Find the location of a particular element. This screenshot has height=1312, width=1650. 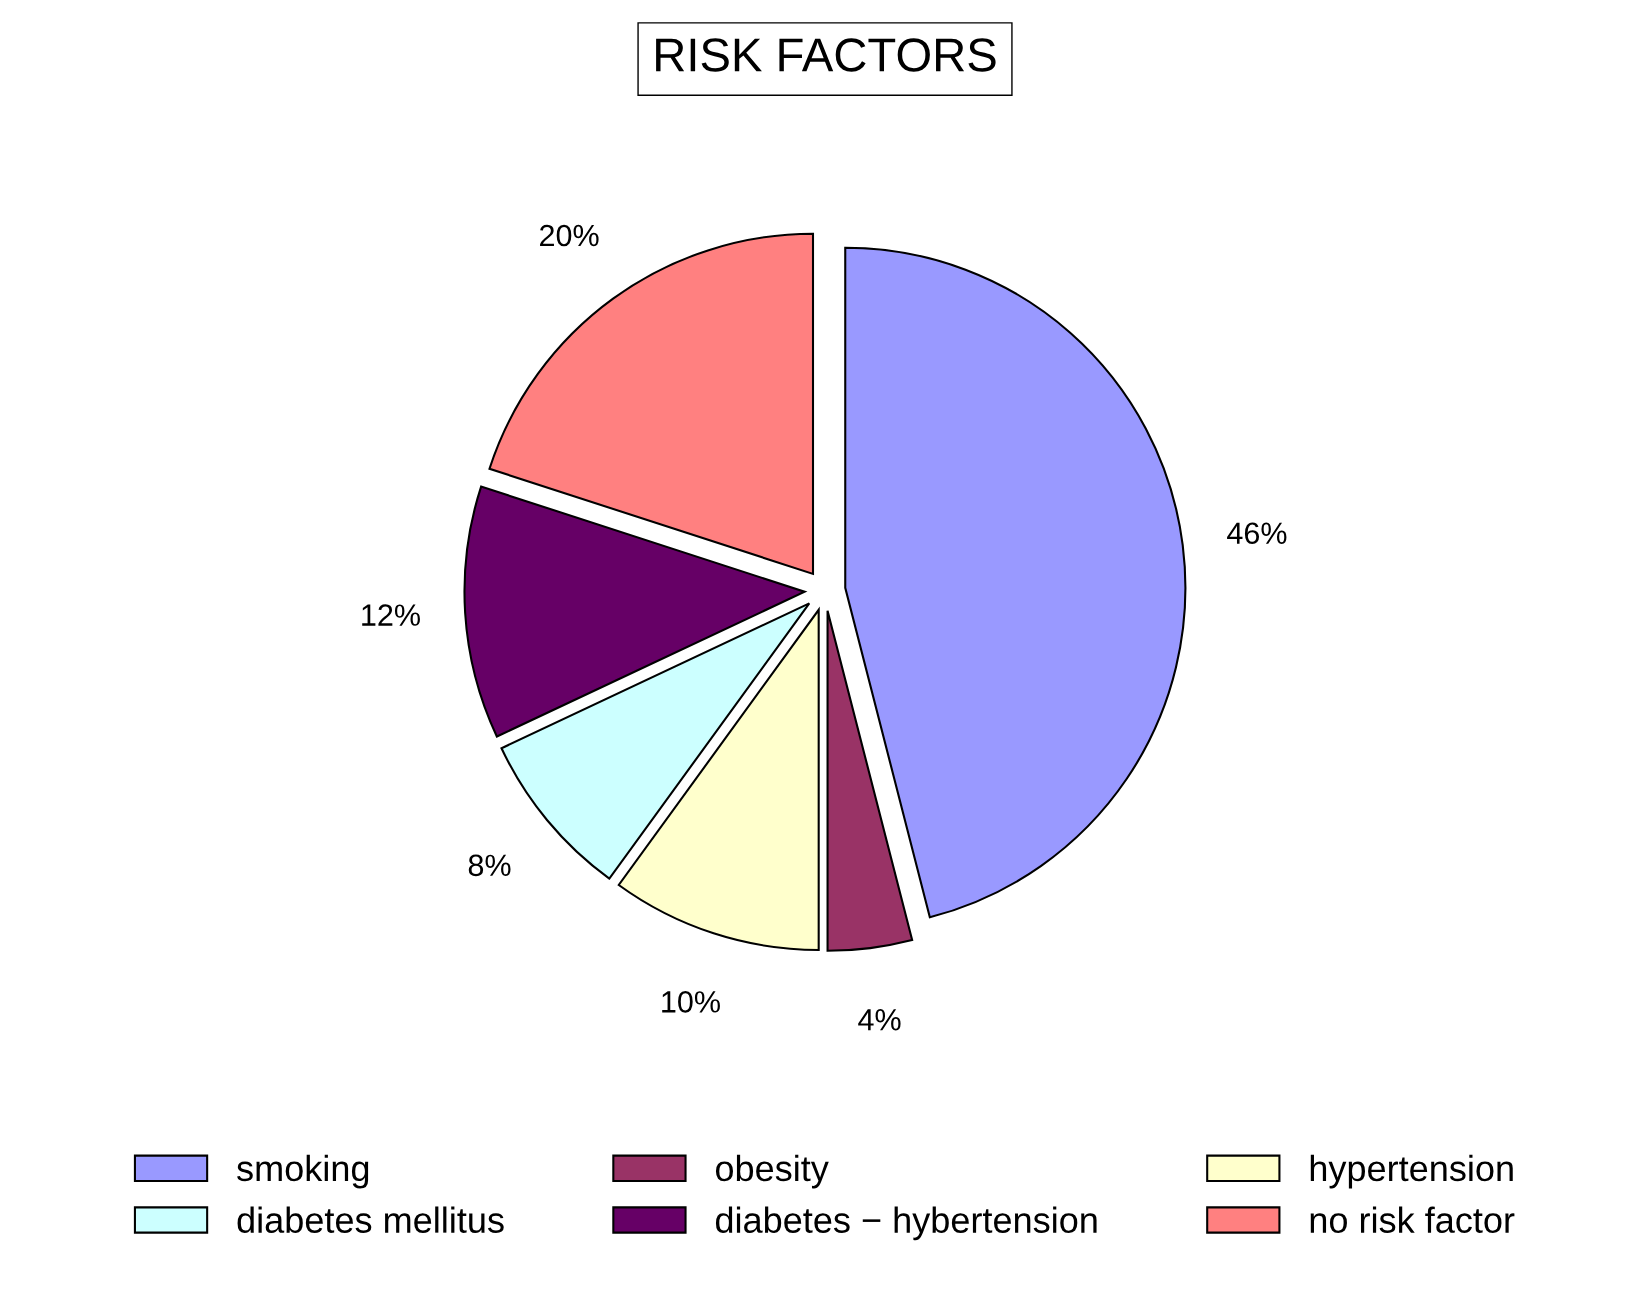

legend-label: obesity is located at coordinates (772, 1171).